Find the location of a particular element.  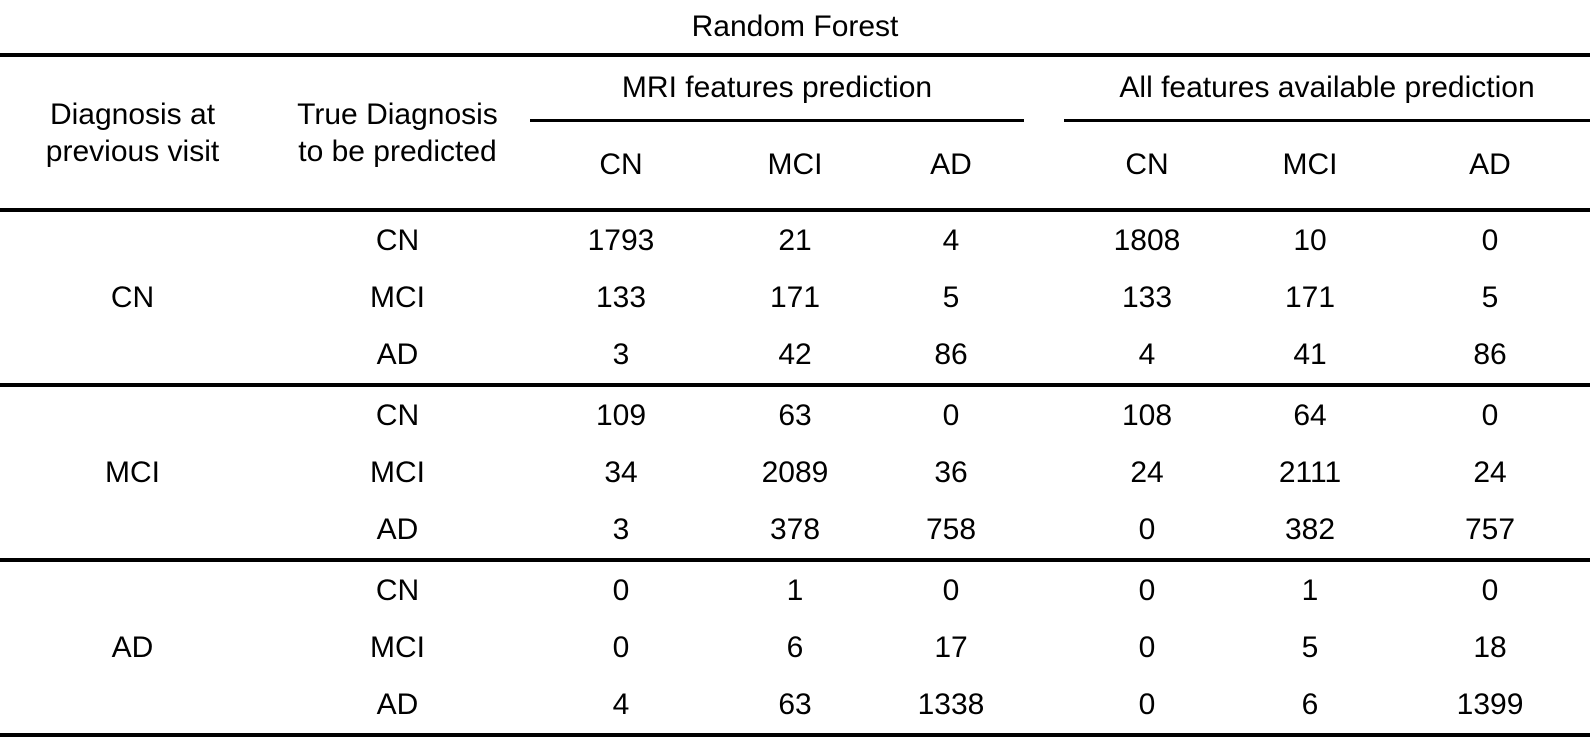

table-row: AD 3 378 758 0 382 757 is located at coordinates (795, 530).